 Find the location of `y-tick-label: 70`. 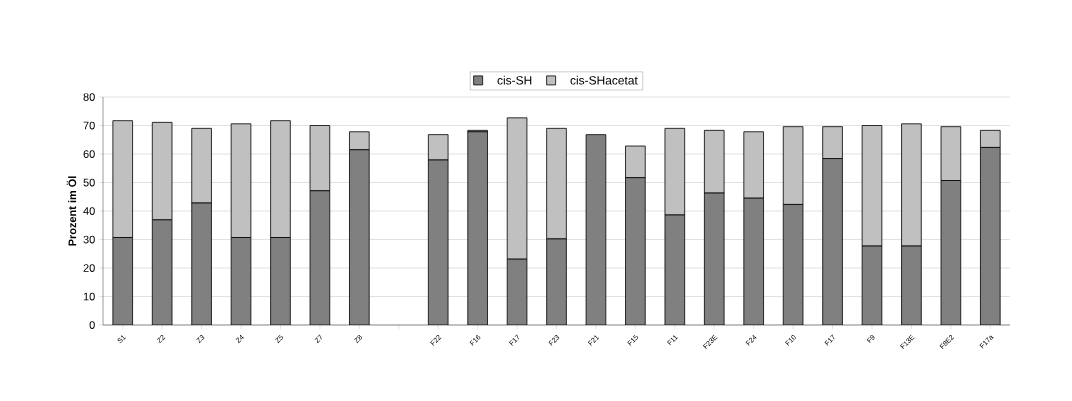

y-tick-label: 70 is located at coordinates (89, 125).